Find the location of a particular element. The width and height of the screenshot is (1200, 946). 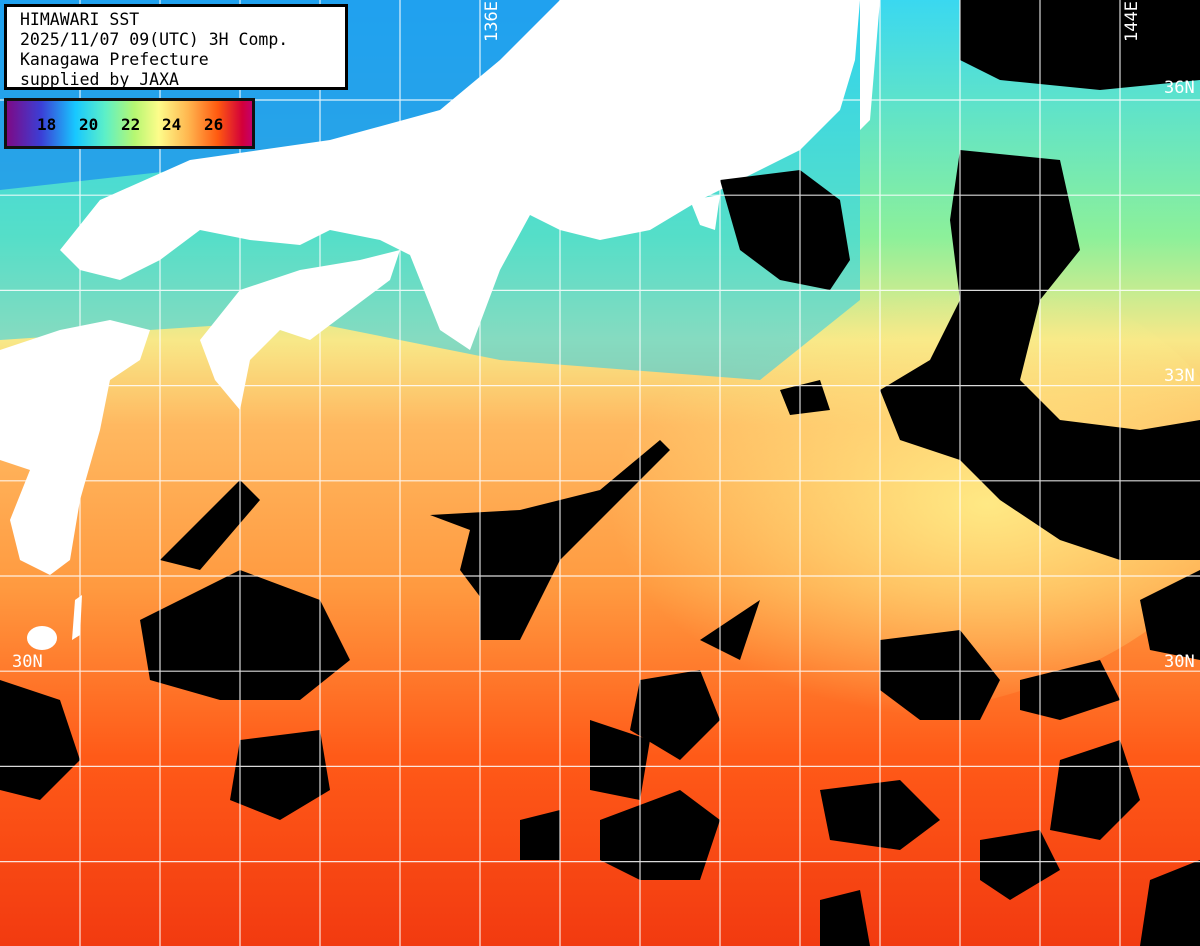

lat-label-36n: 36N is located at coordinates (1179, 88).